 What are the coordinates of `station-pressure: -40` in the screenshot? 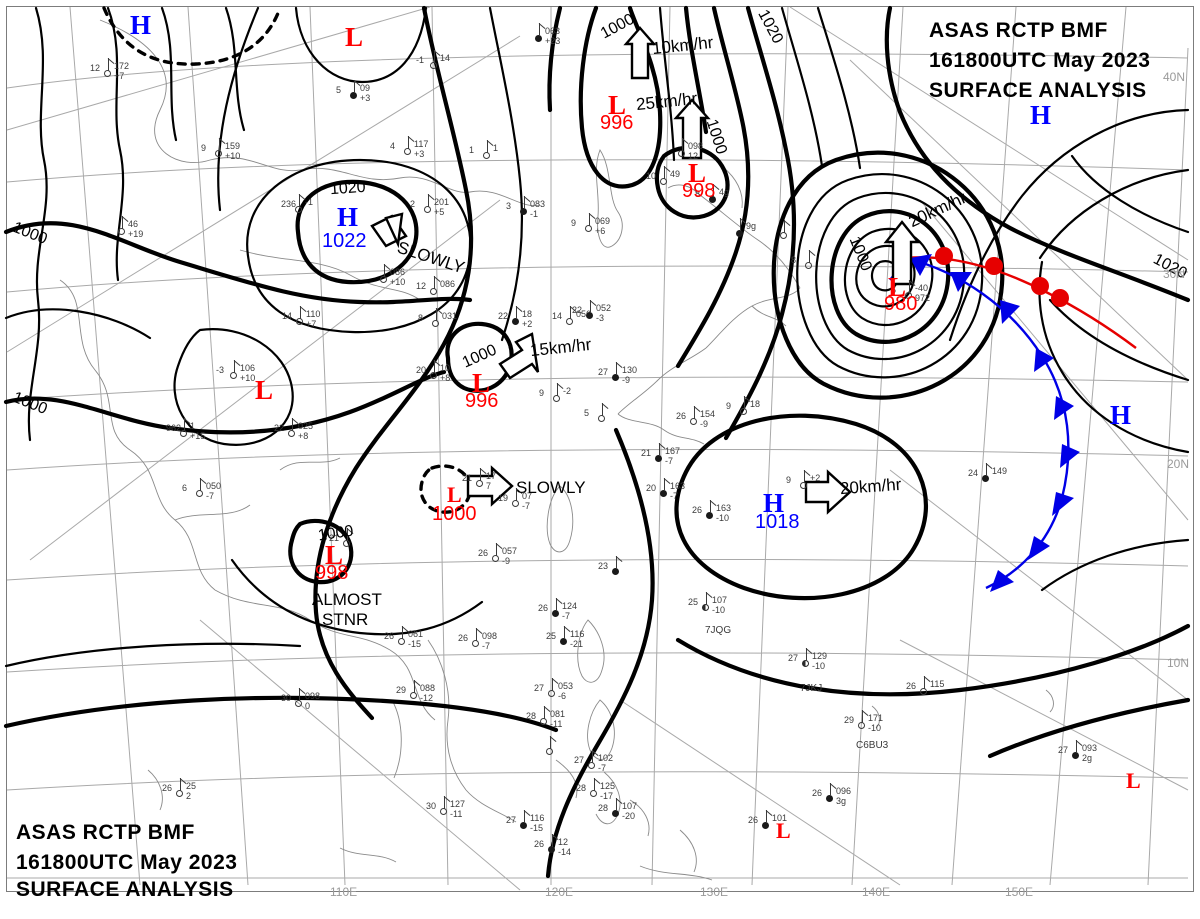 It's located at (922, 288).